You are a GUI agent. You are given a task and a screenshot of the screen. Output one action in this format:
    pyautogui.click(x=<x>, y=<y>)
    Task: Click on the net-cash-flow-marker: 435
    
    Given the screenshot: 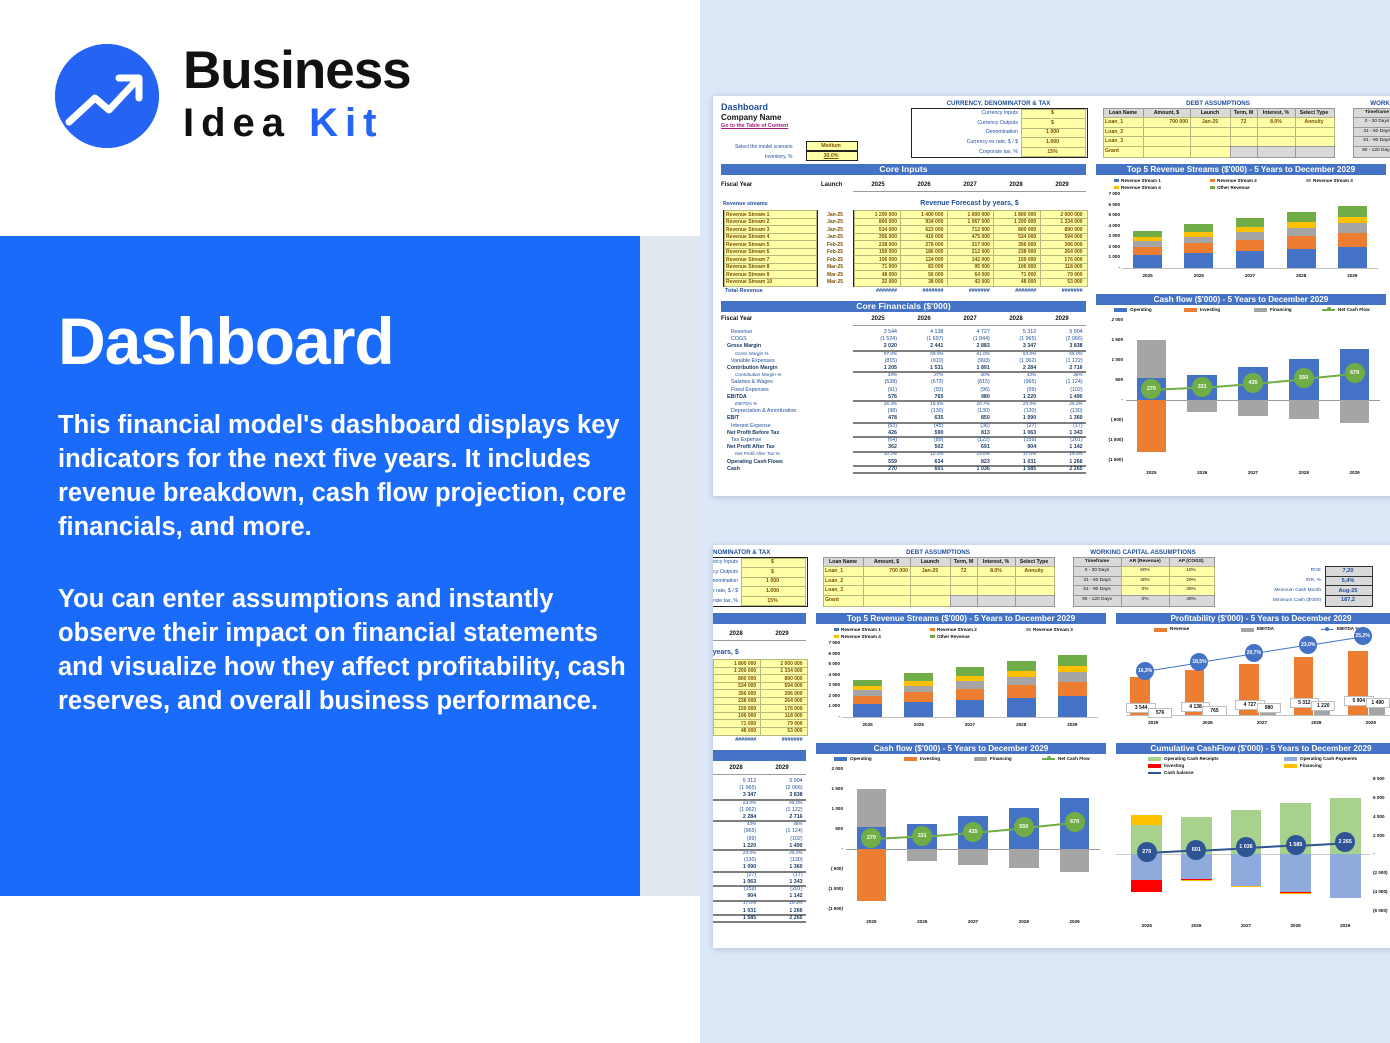 What is the action you would take?
    pyautogui.click(x=973, y=831)
    